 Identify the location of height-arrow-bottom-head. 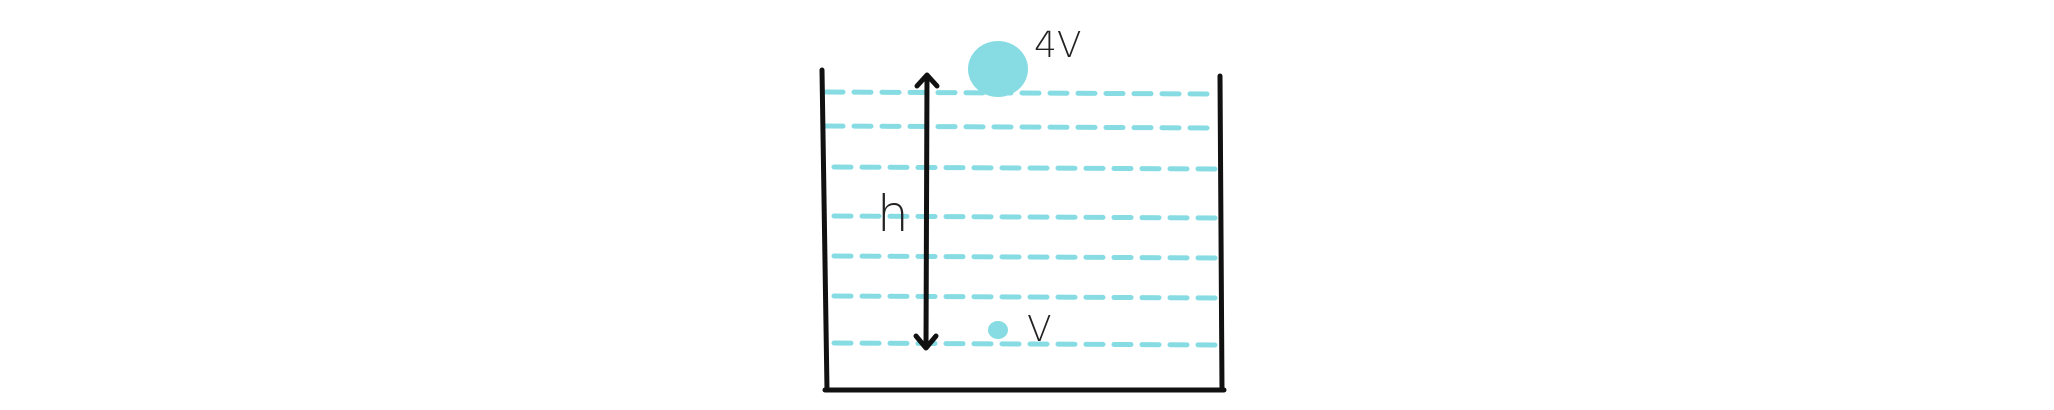
(926, 342).